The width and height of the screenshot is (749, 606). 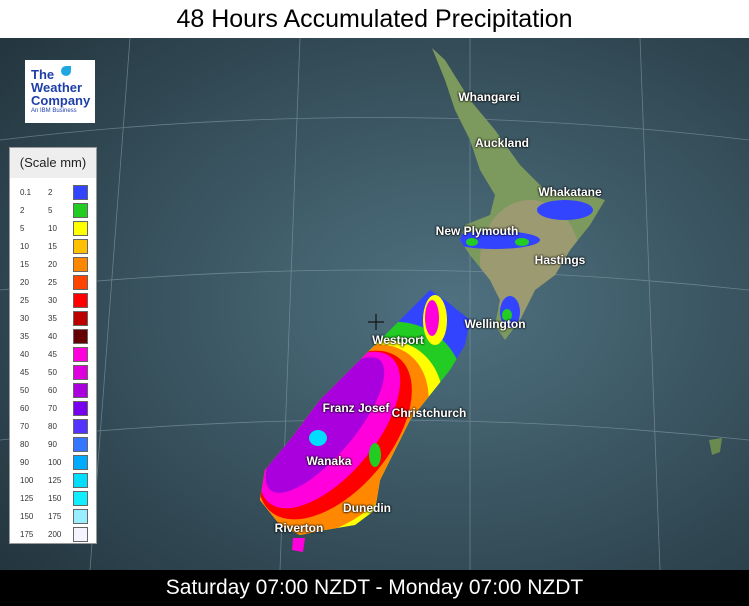 I want to click on legend-row: 30 35, so click(x=54, y=319).